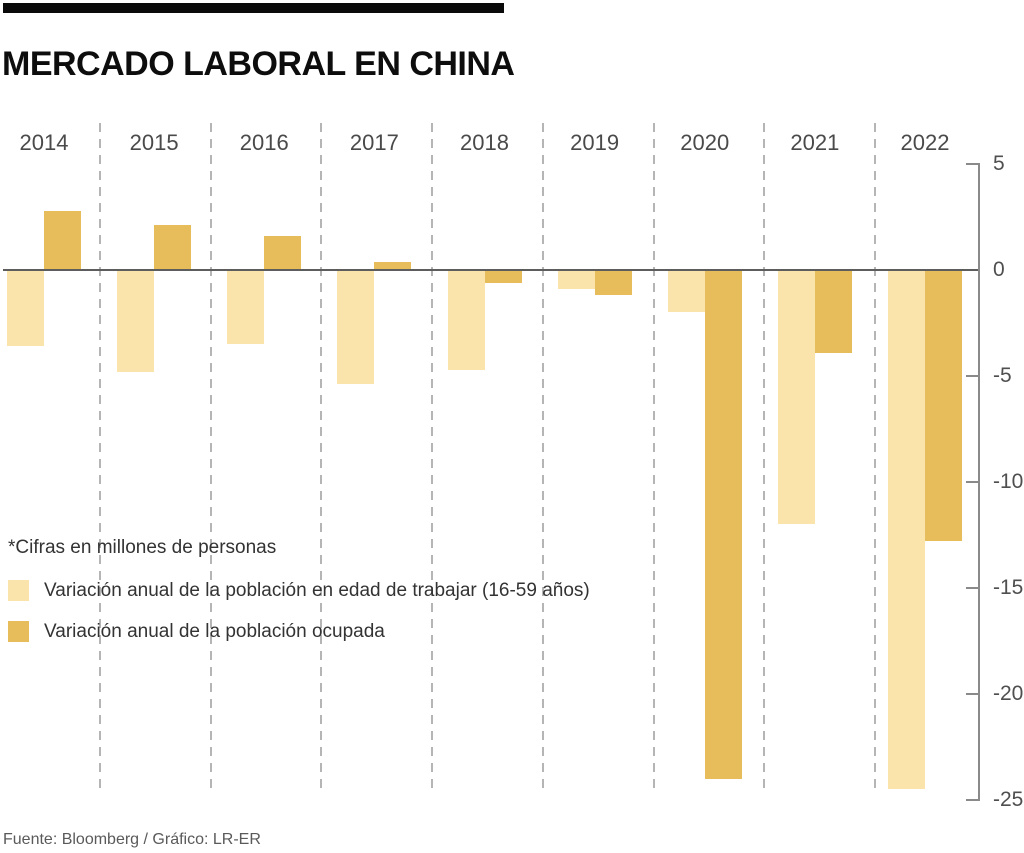 The width and height of the screenshot is (1024, 853). What do you see at coordinates (925, 142) in the screenshot?
I see `year-label-2022: 2022` at bounding box center [925, 142].